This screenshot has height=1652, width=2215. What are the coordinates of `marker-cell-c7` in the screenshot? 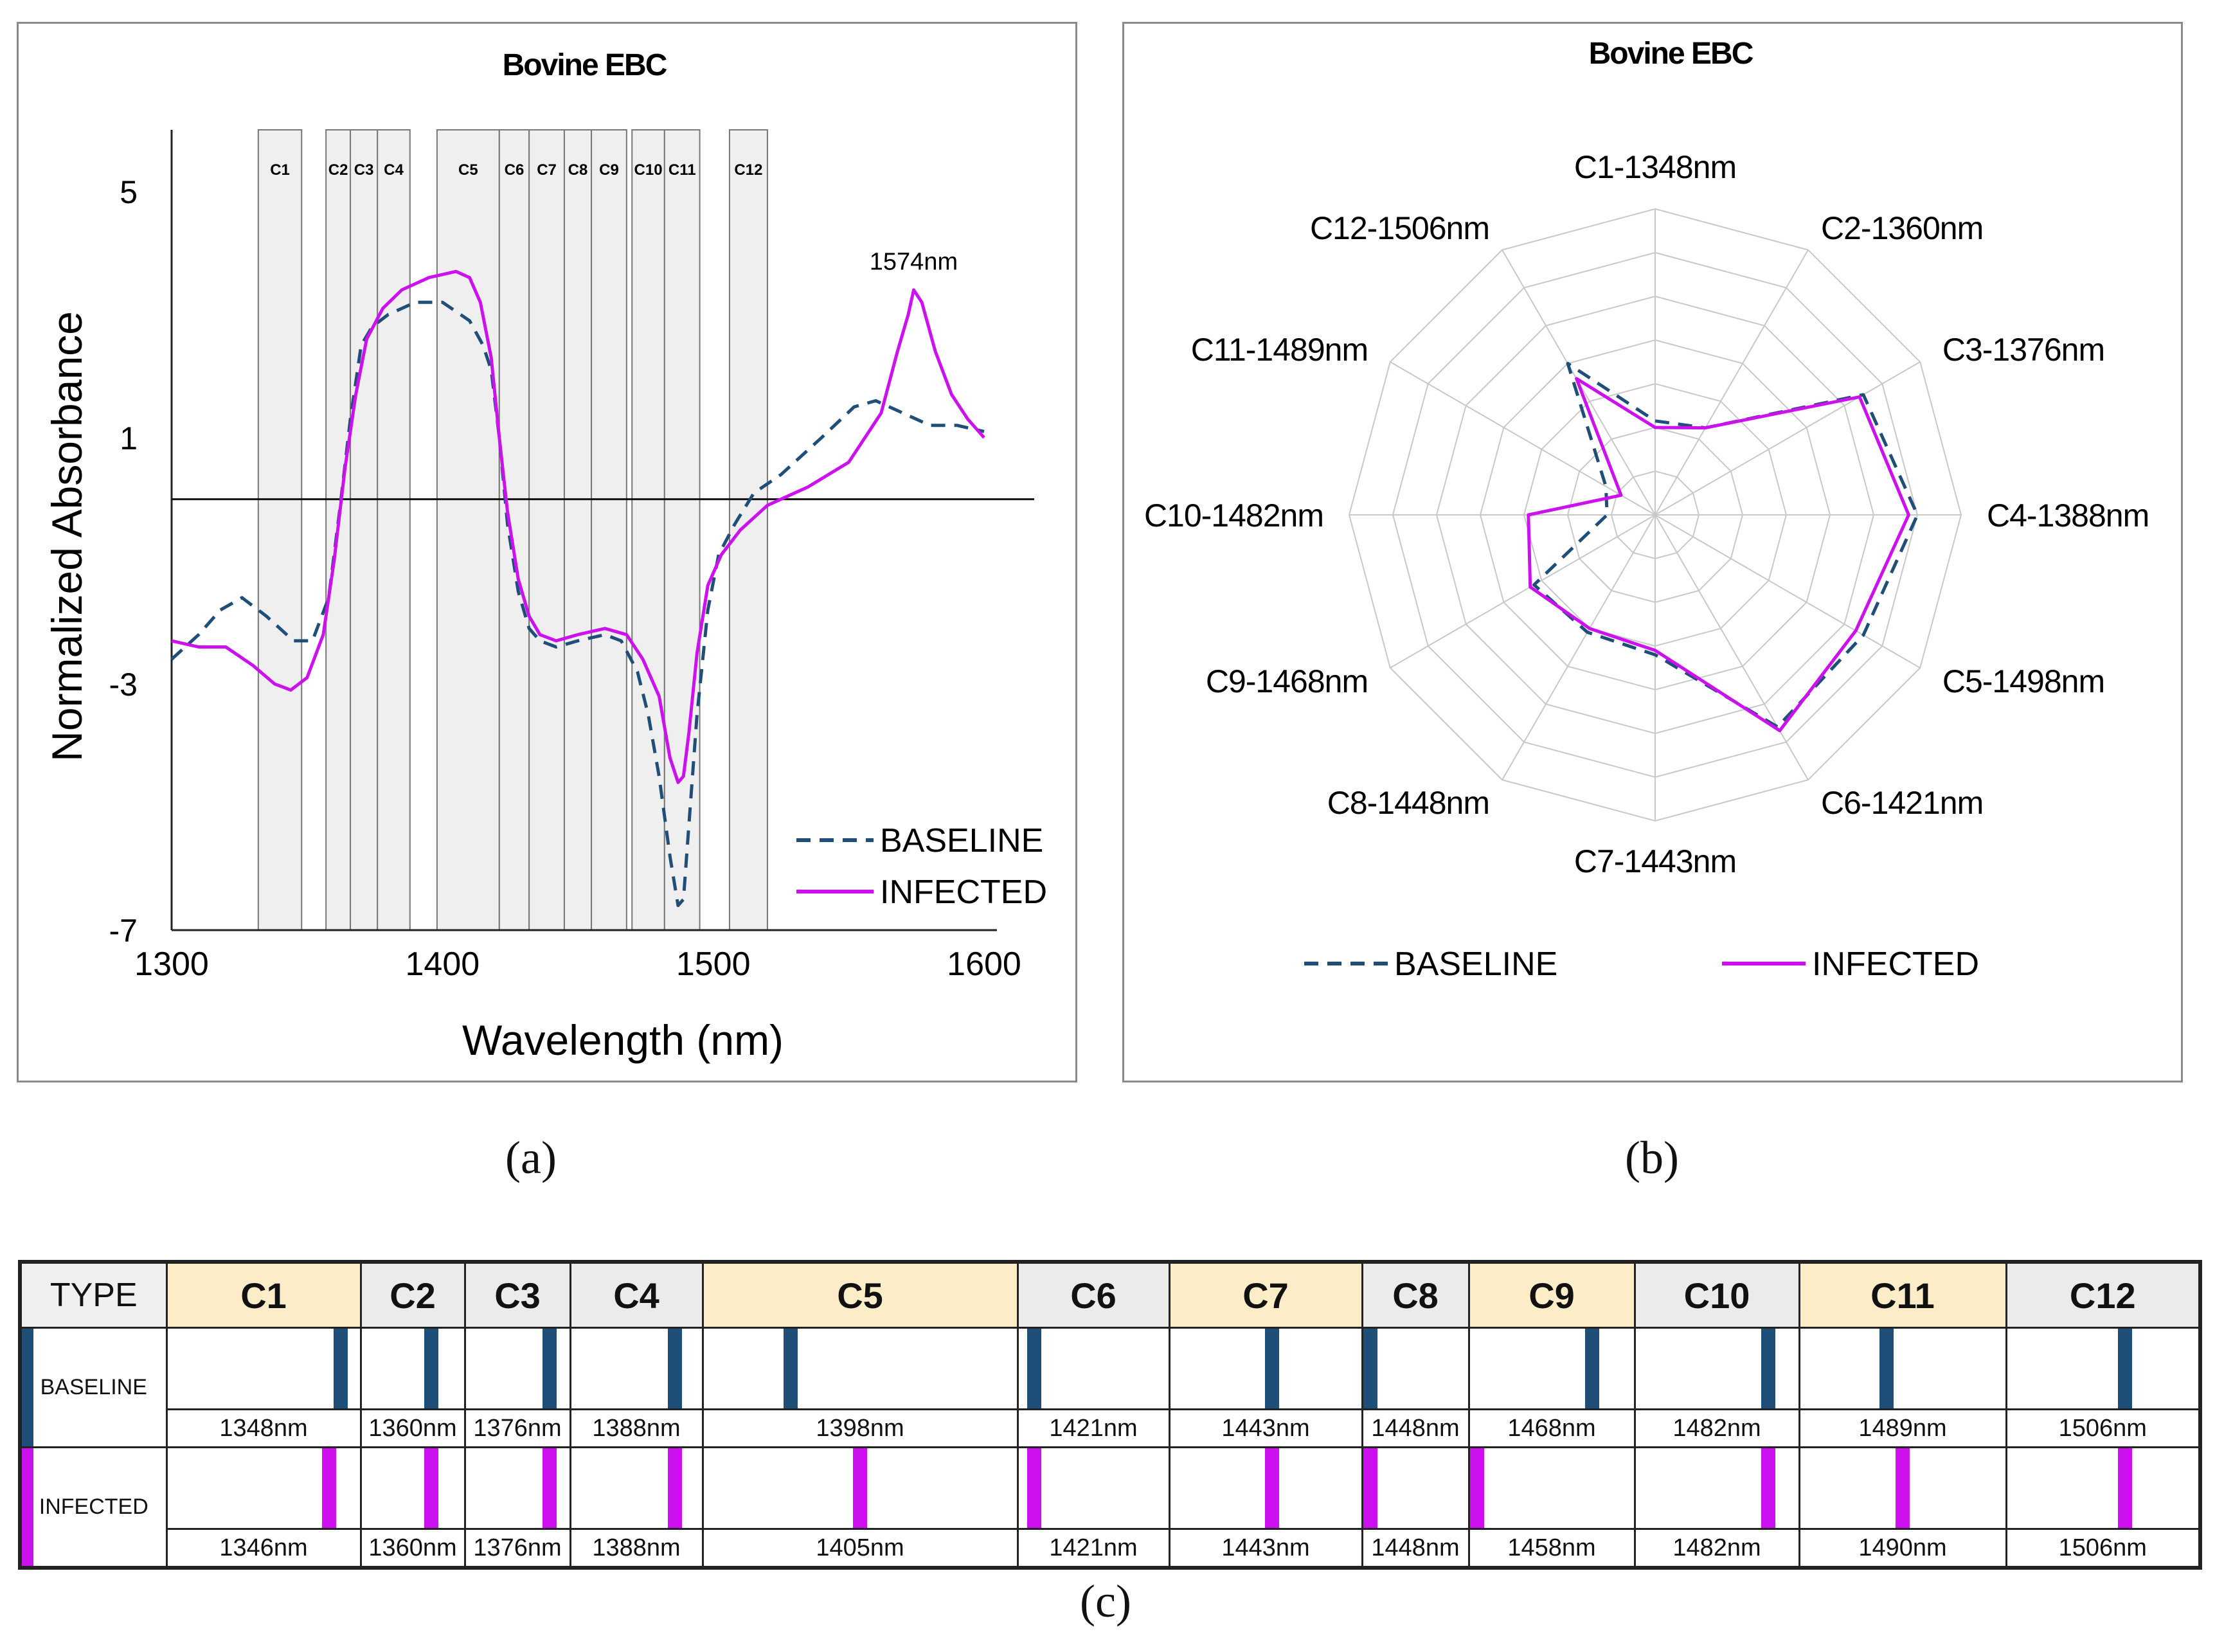 It's located at (1265, 1368).